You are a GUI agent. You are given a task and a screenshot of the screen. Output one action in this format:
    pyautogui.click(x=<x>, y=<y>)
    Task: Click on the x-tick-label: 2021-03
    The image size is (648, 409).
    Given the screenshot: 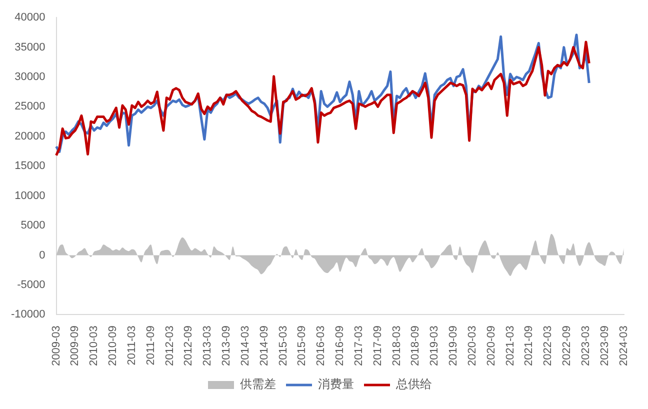 What is the action you would take?
    pyautogui.click(x=510, y=346)
    